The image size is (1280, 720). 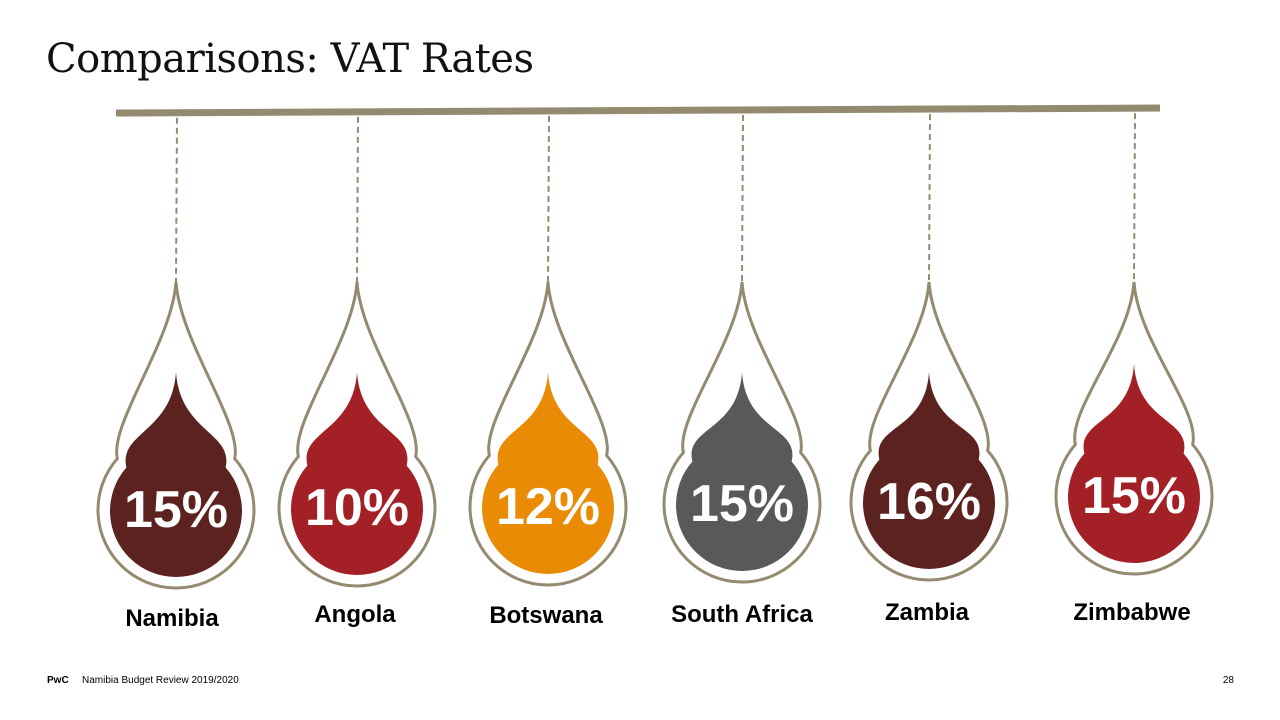 What do you see at coordinates (160, 680) in the screenshot?
I see `footer-text: Namibia Budget Review 2019/2020` at bounding box center [160, 680].